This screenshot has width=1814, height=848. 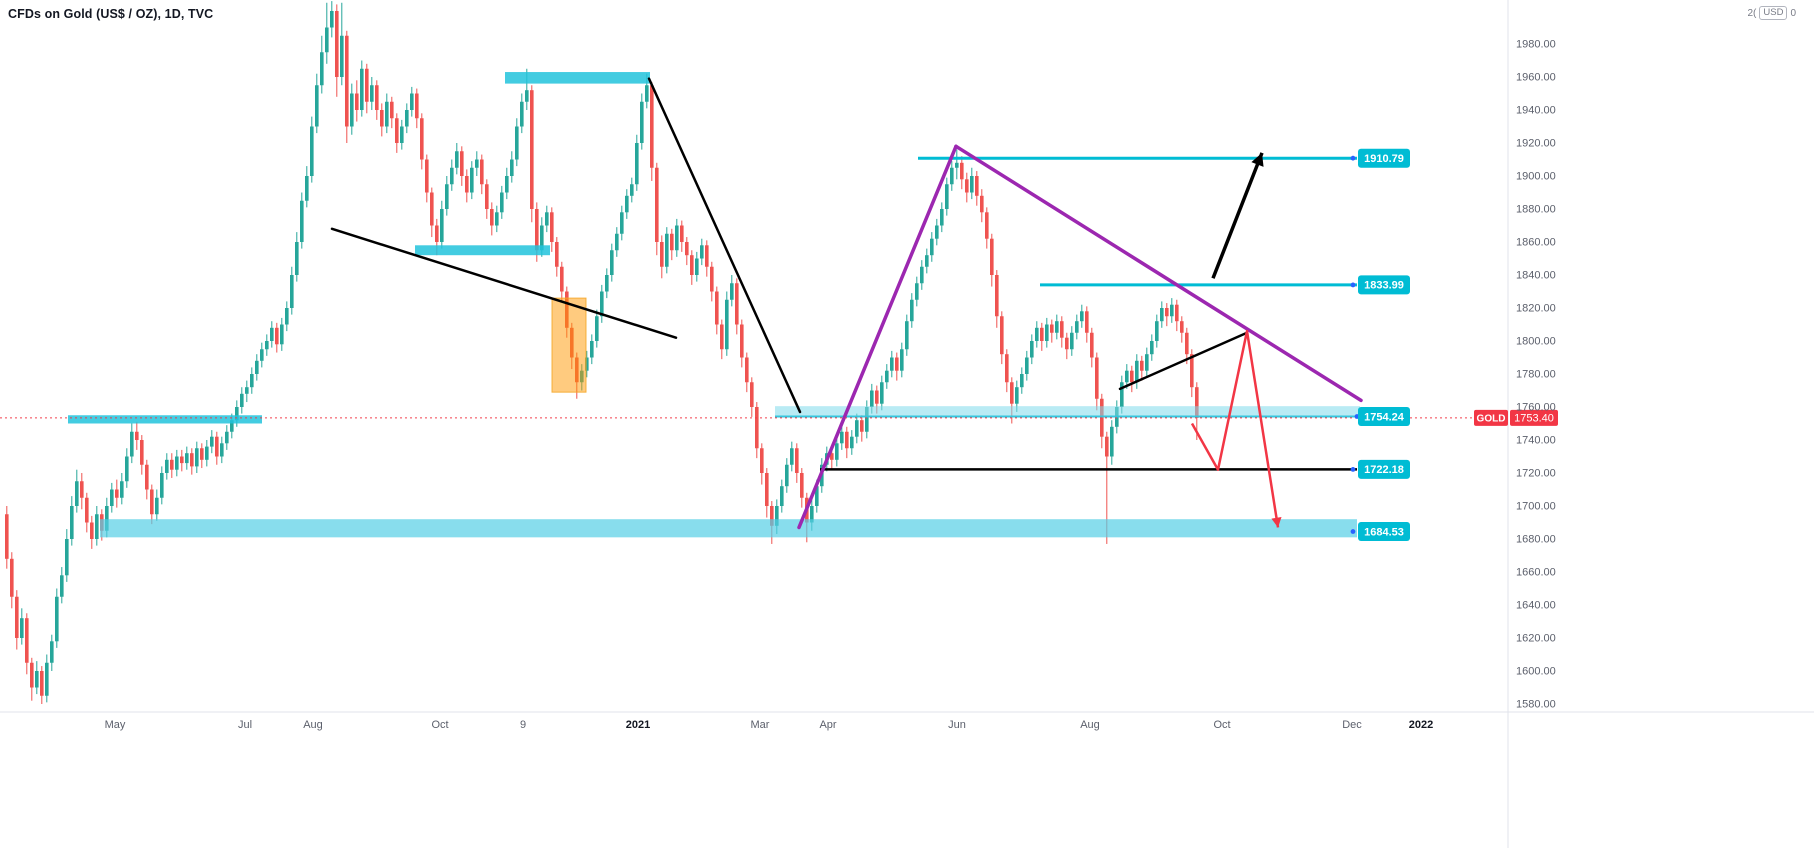 I want to click on purple-downtrend-line, so click(x=1158, y=273).